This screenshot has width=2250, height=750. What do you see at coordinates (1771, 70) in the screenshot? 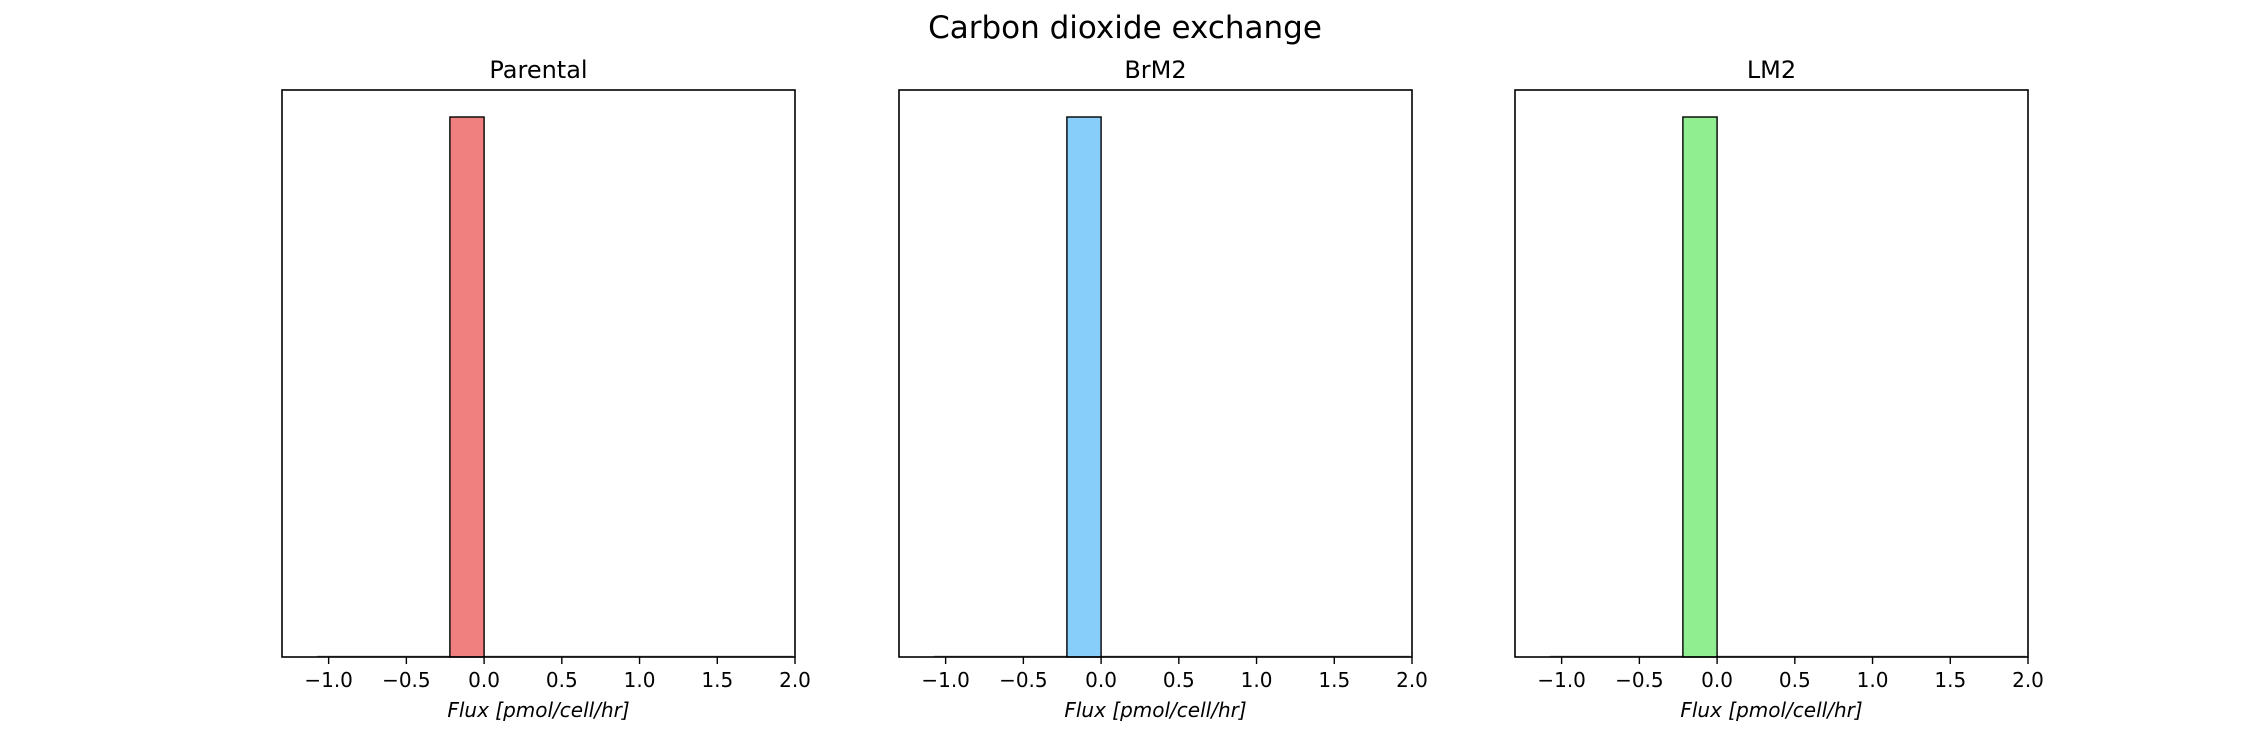
I see `subplot-title: LM2` at bounding box center [1771, 70].